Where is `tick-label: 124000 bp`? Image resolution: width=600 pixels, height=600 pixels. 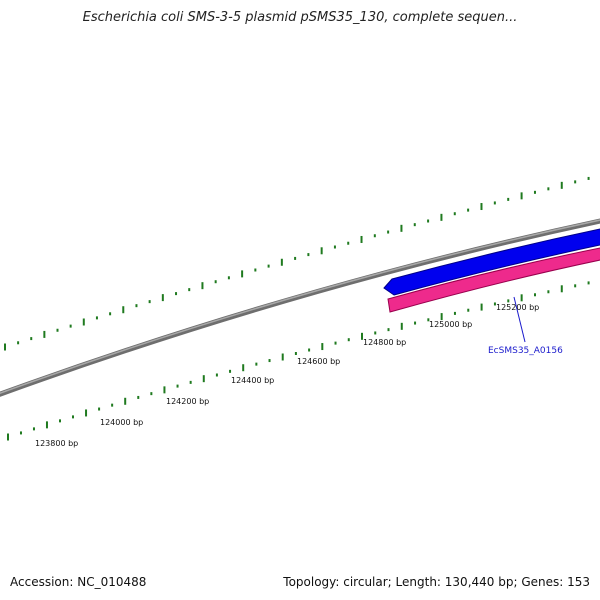 tick-label: 124000 bp is located at coordinates (121, 422).